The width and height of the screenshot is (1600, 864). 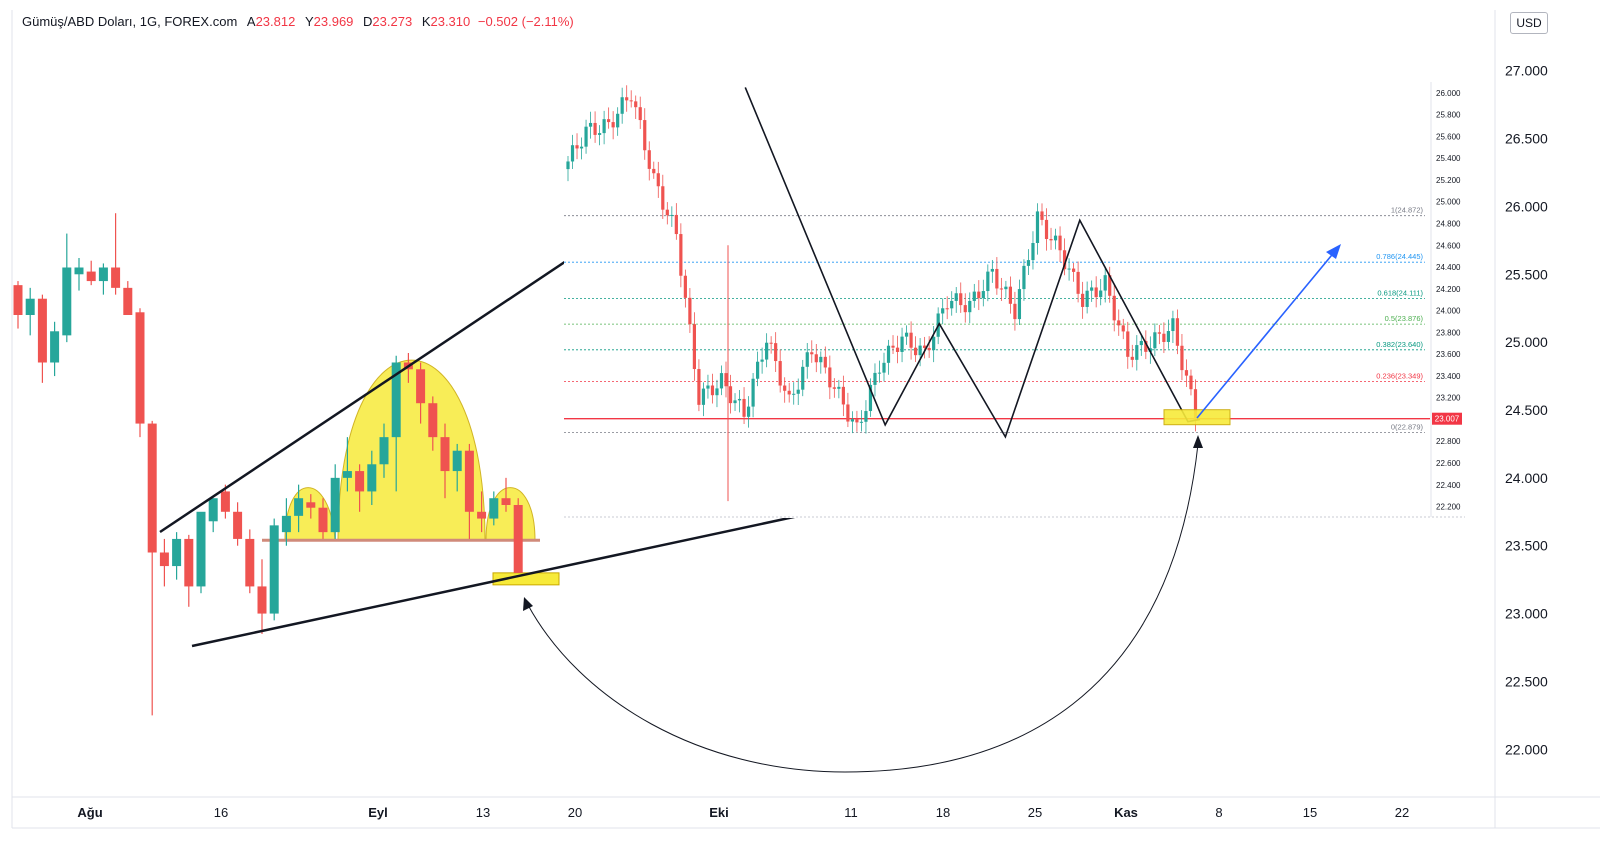 I want to click on low-label: D, so click(x=368, y=21).